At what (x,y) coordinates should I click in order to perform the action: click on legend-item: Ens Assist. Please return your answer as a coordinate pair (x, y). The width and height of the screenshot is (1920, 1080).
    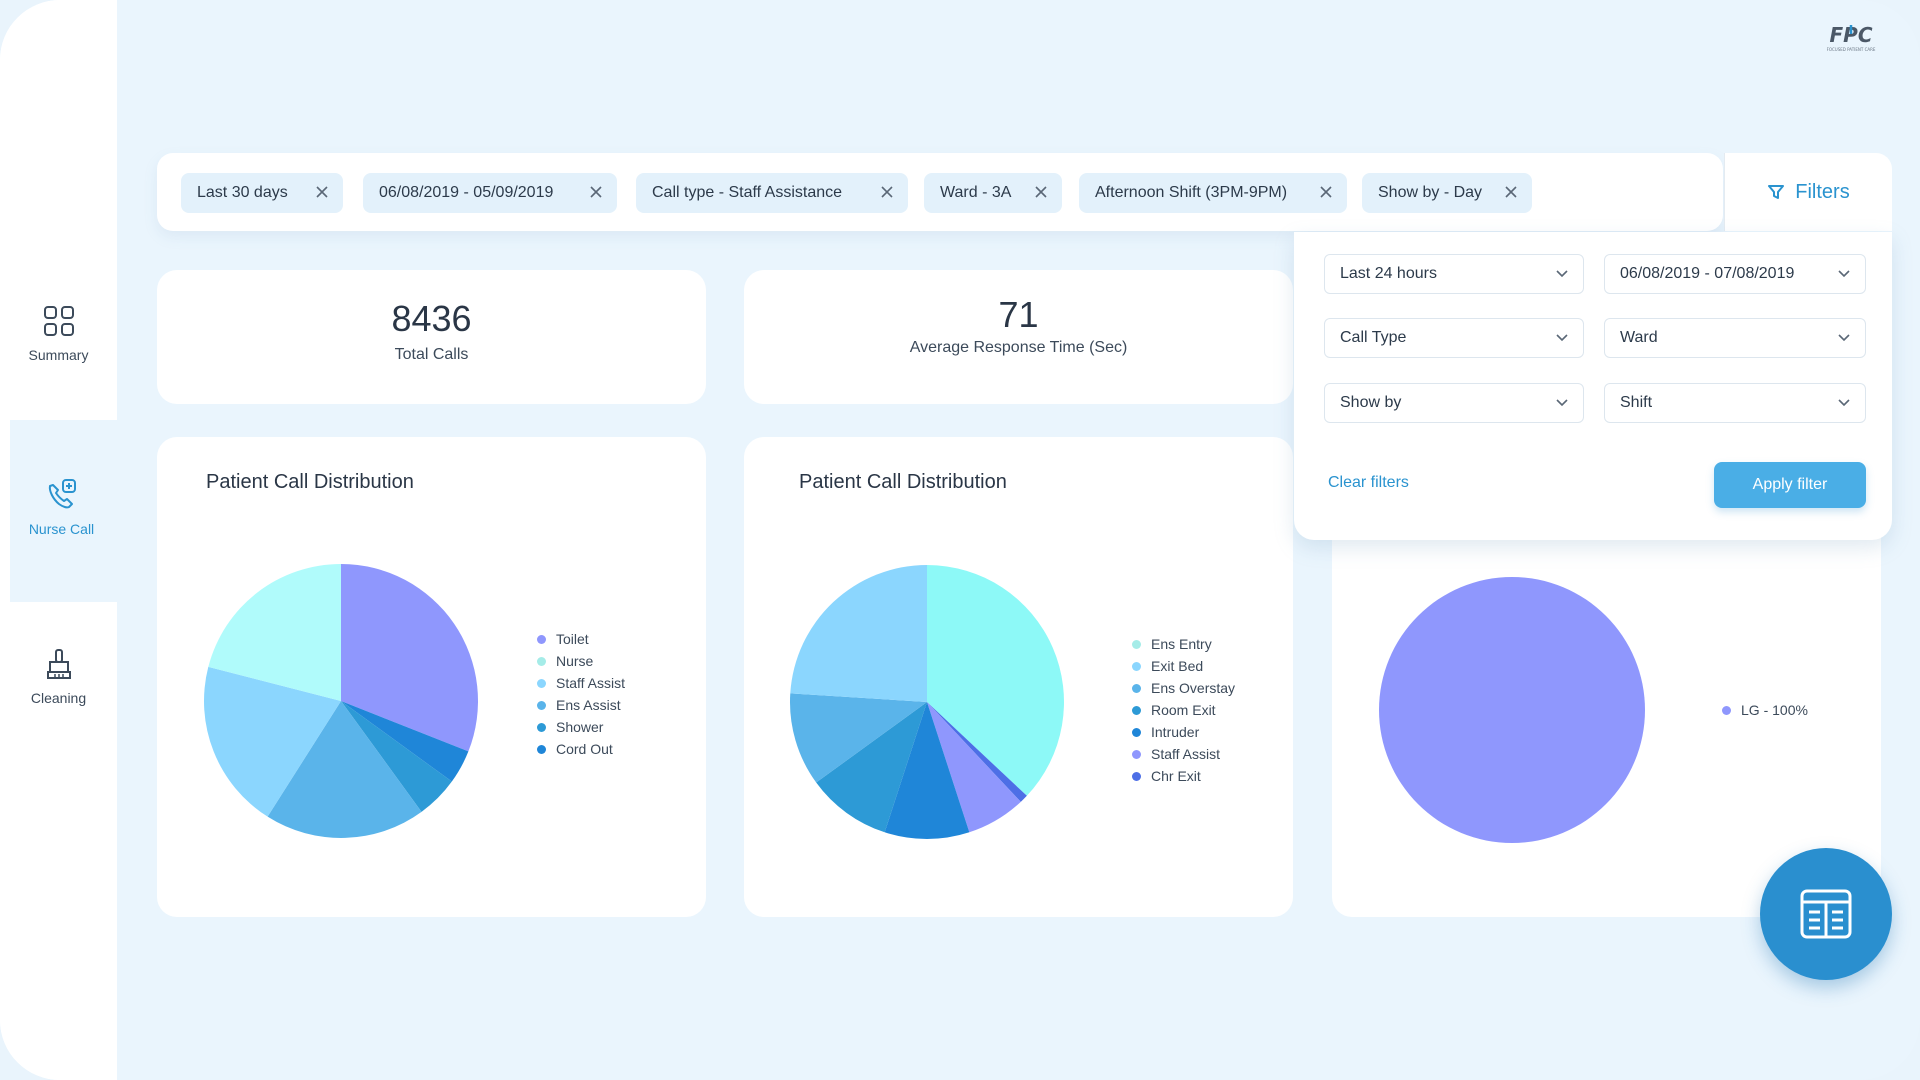
    Looking at the image, I should click on (581, 705).